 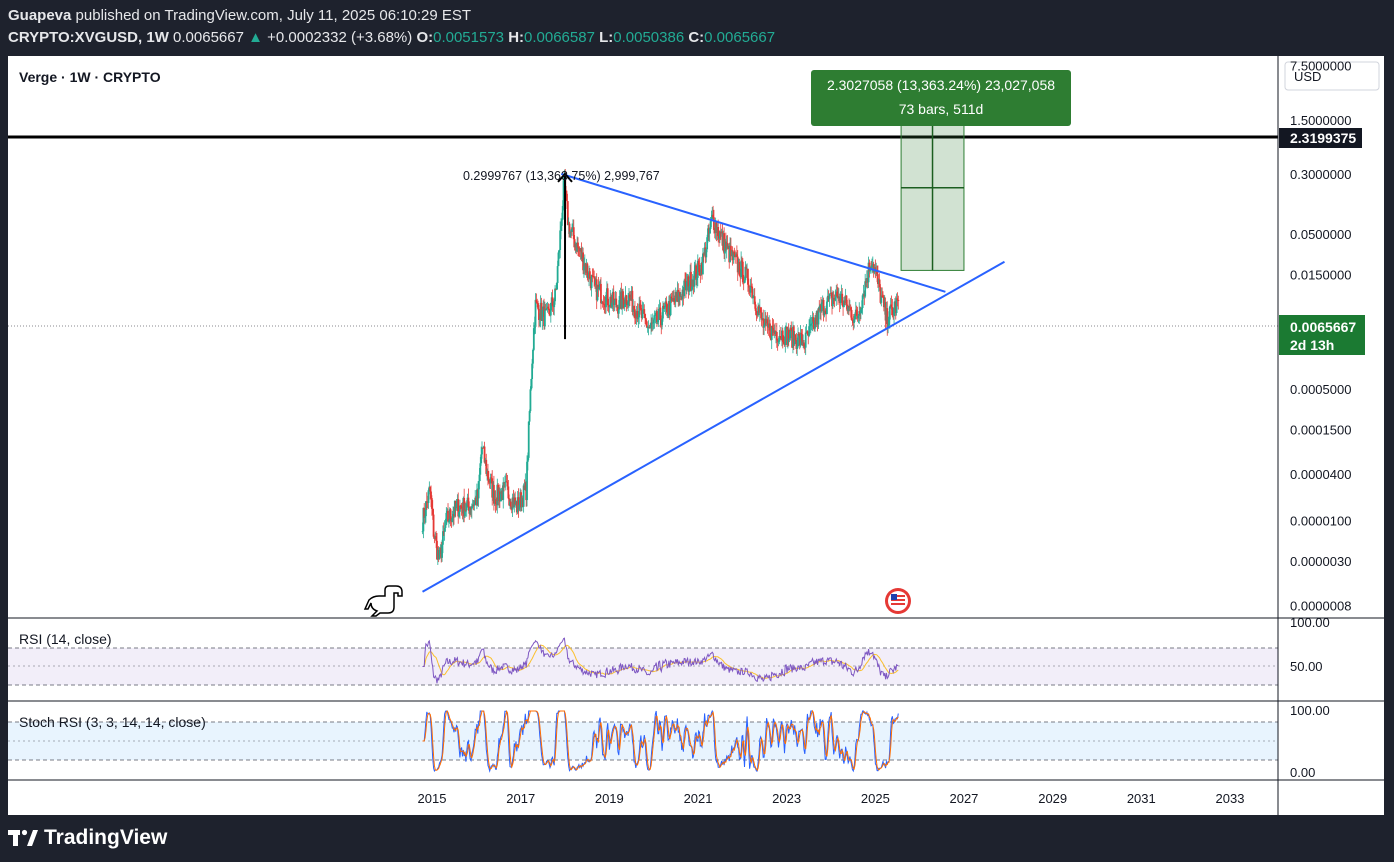 I want to click on stoch-title: Stoch RSI (3, 3, 14, 14, close), so click(x=112, y=722).